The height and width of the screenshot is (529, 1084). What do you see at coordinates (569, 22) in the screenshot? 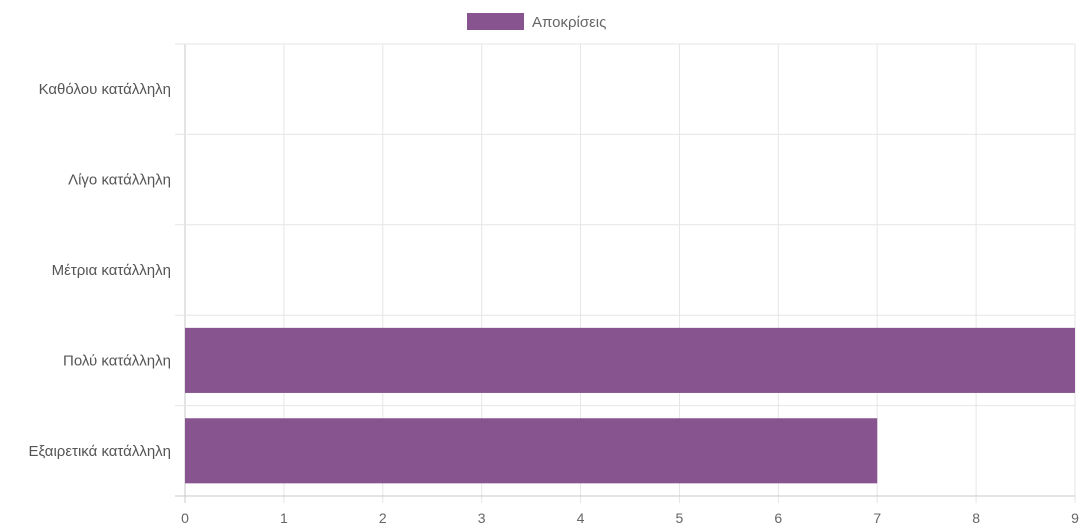
I see `legend-label: Αποκρίσεις` at bounding box center [569, 22].